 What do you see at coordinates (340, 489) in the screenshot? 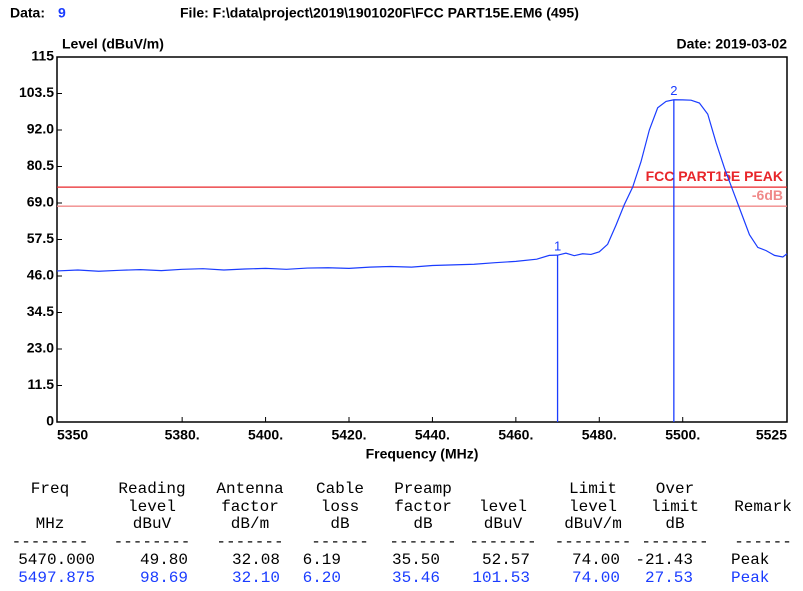
I see `column-header: Cable` at bounding box center [340, 489].